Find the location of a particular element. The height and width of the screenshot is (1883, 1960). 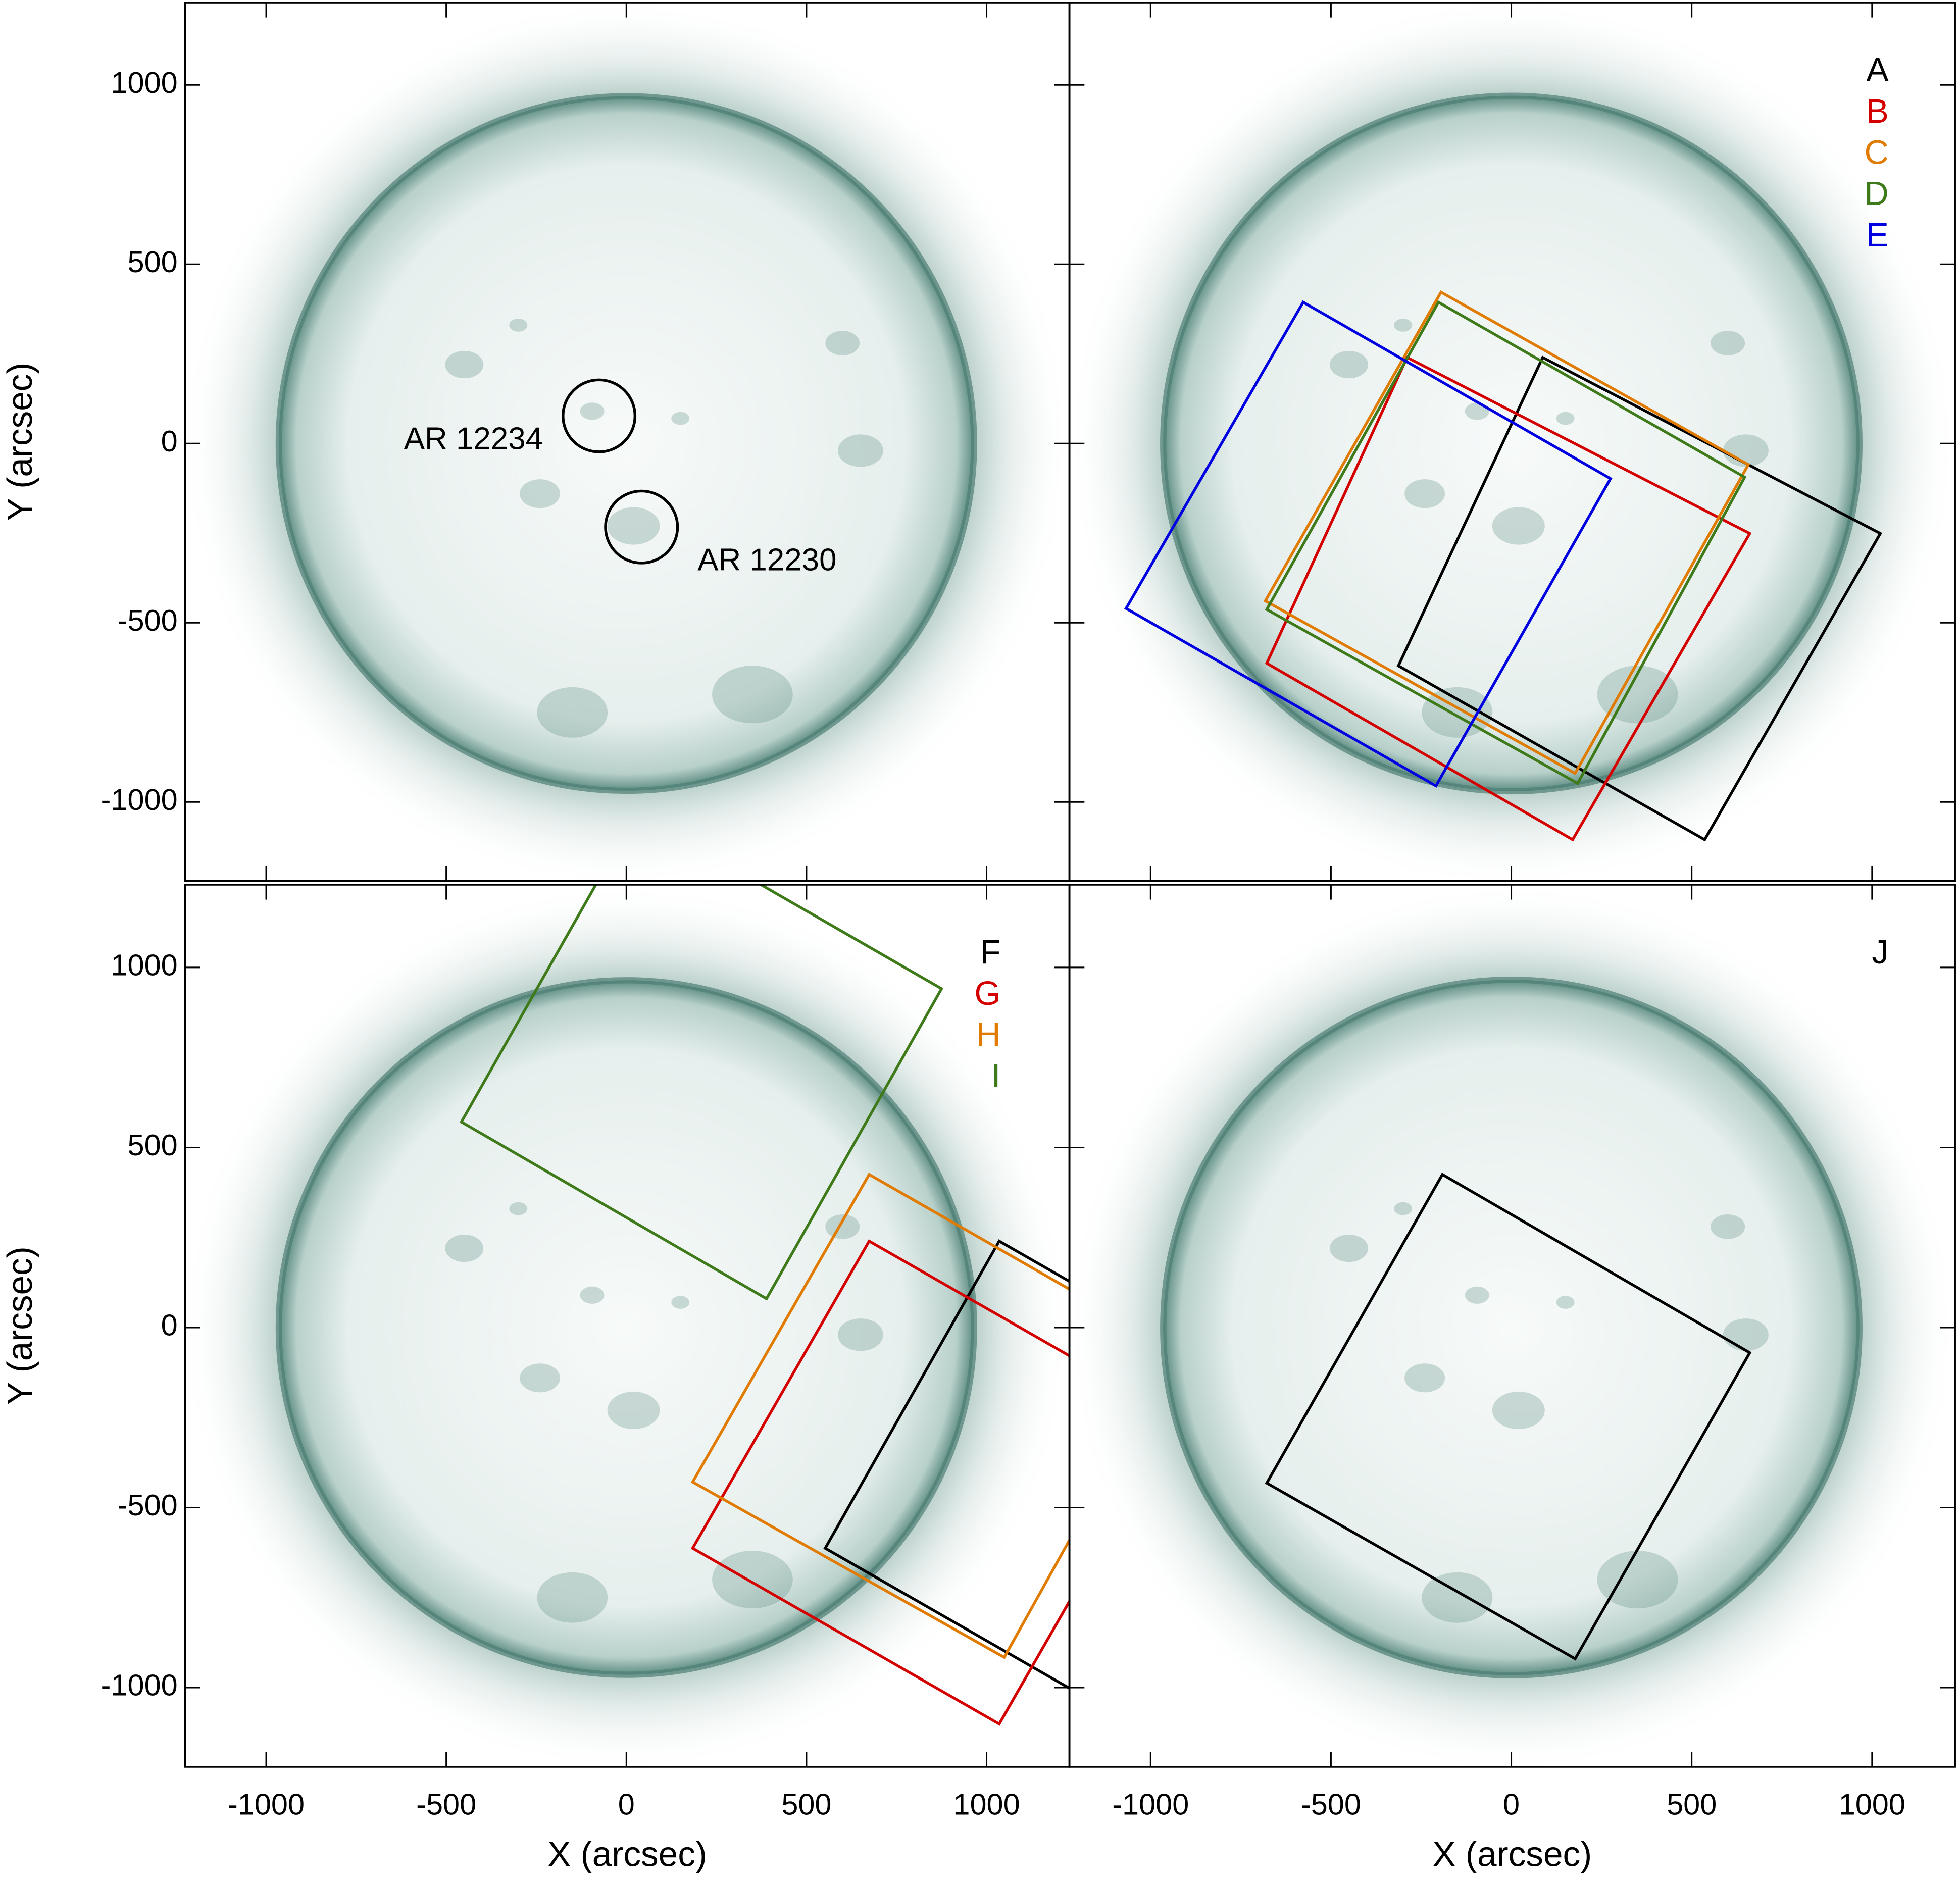

legend-entry: B is located at coordinates (1877, 111).